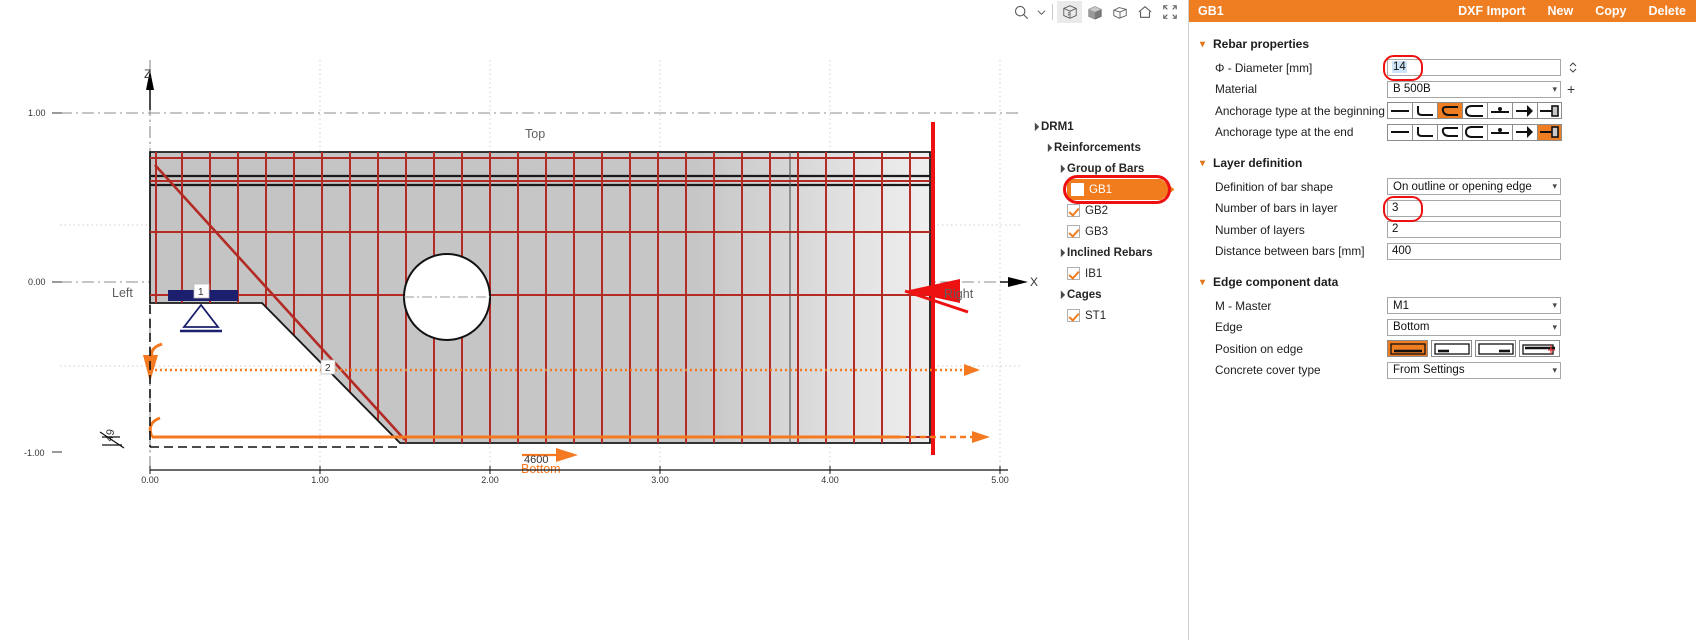  I want to click on section-edge-component-data: ▾ Edge component data, so click(1442, 282).